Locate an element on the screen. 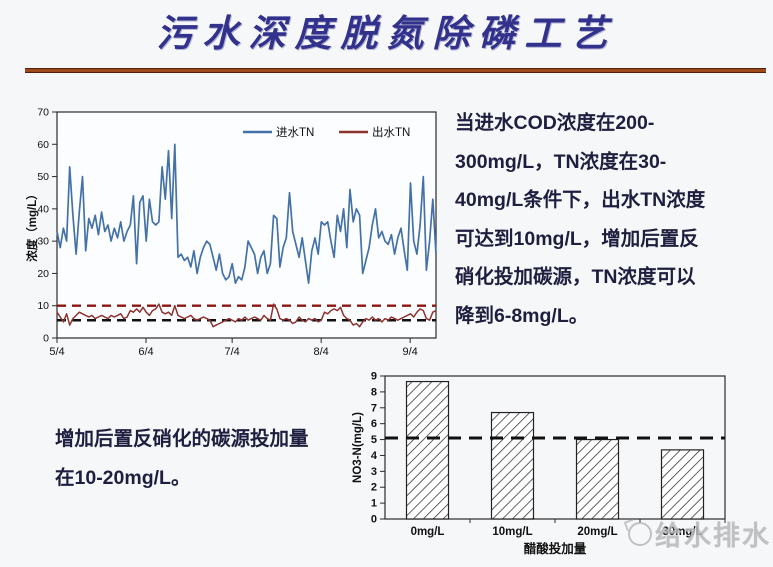 The image size is (773, 567). chart-text: 进水TN is located at coordinates (295, 132).